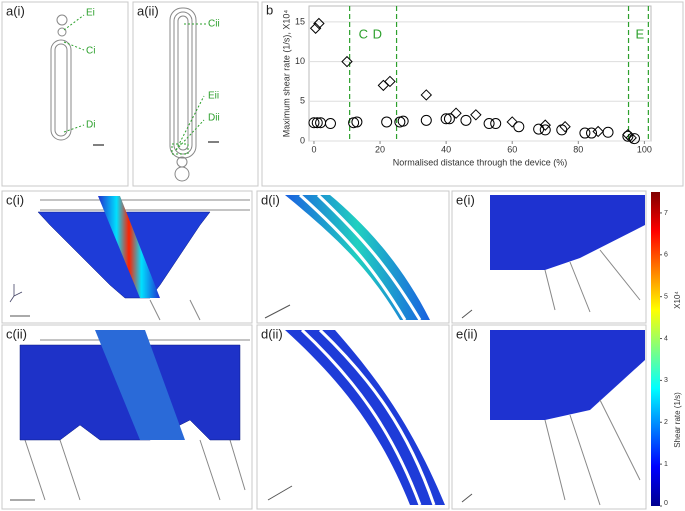 Image resolution: width=685 pixels, height=511 pixels. I want to click on callout-lines, so click(190, 87).